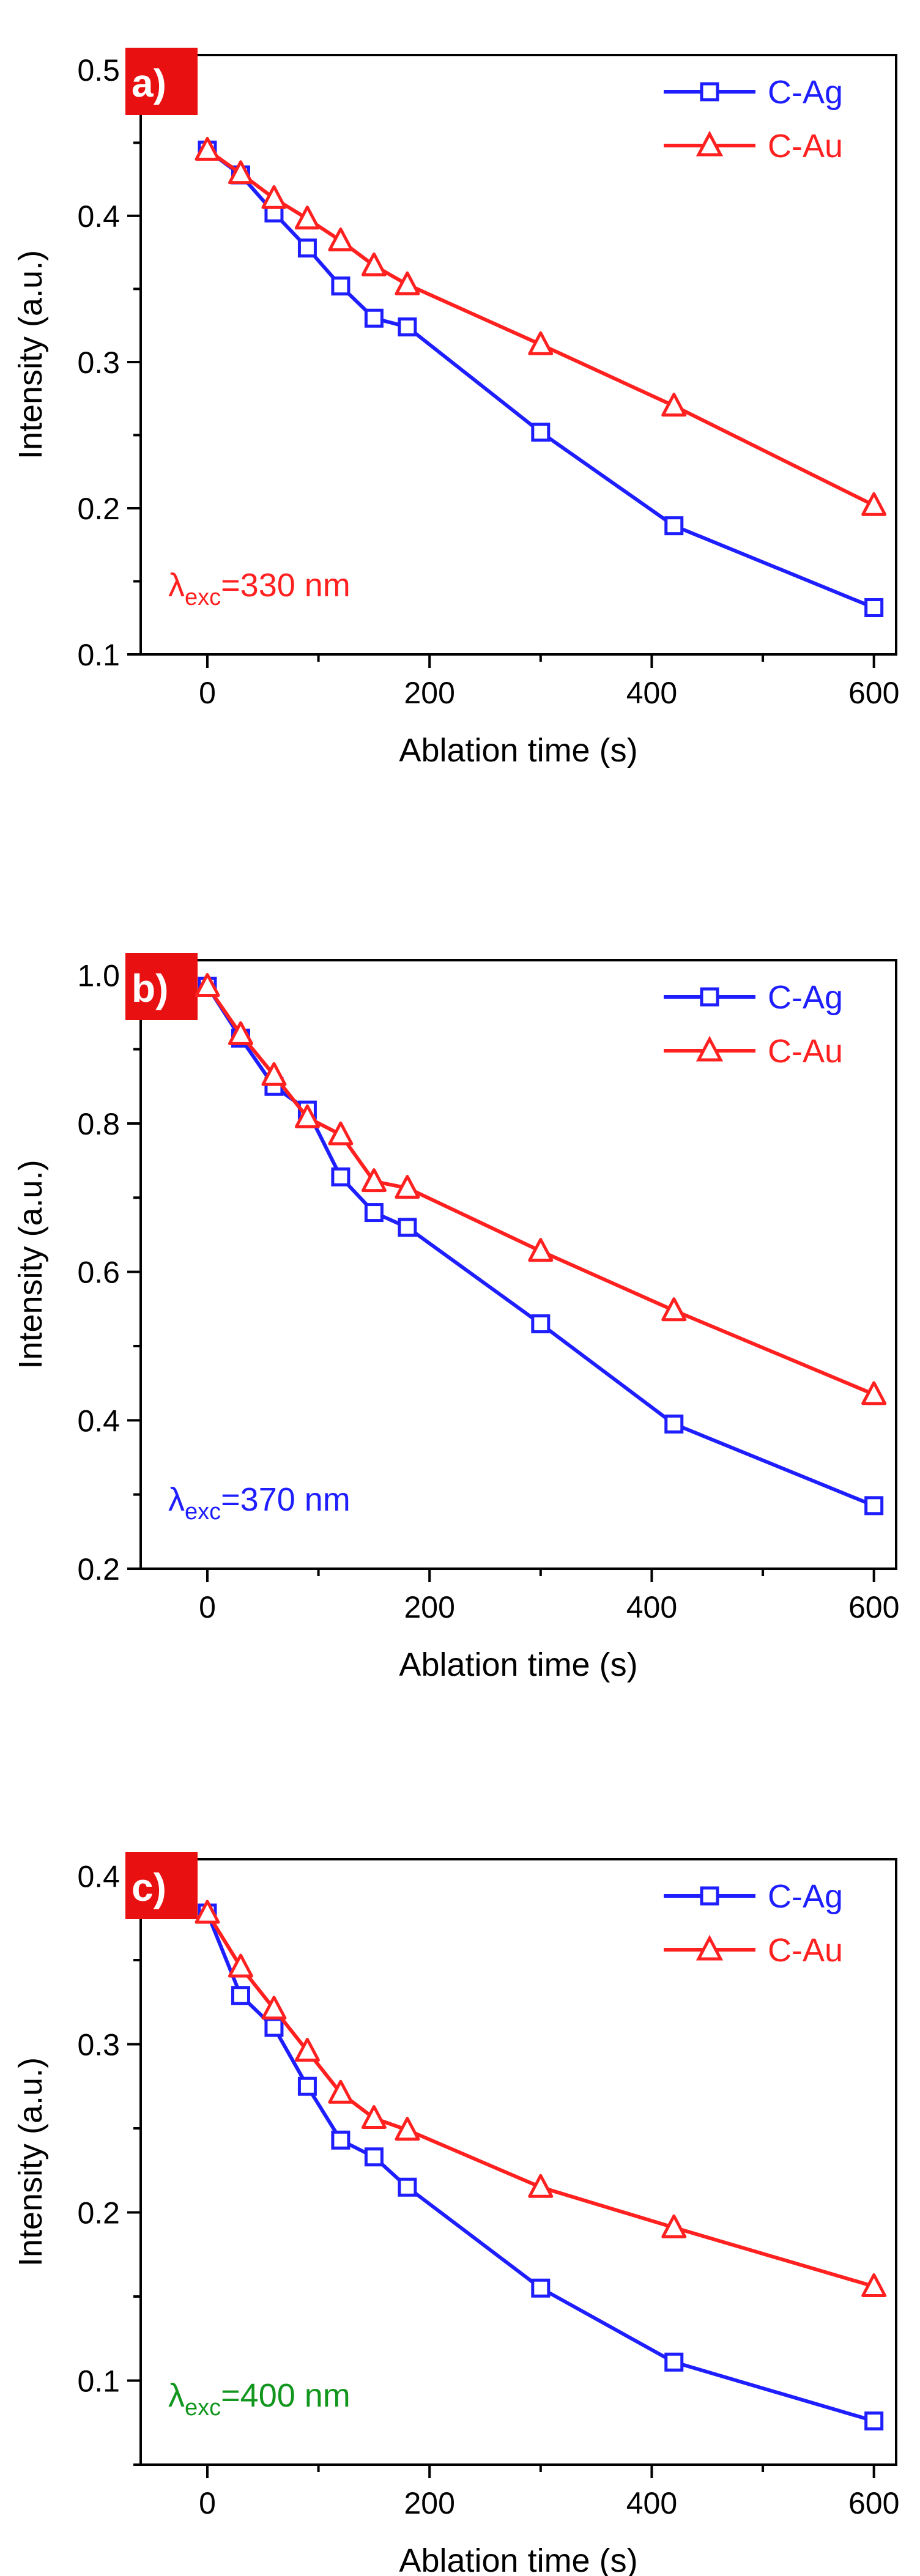  Describe the element at coordinates (98, 1124) in the screenshot. I see `y-tick-label: 0.8` at that location.